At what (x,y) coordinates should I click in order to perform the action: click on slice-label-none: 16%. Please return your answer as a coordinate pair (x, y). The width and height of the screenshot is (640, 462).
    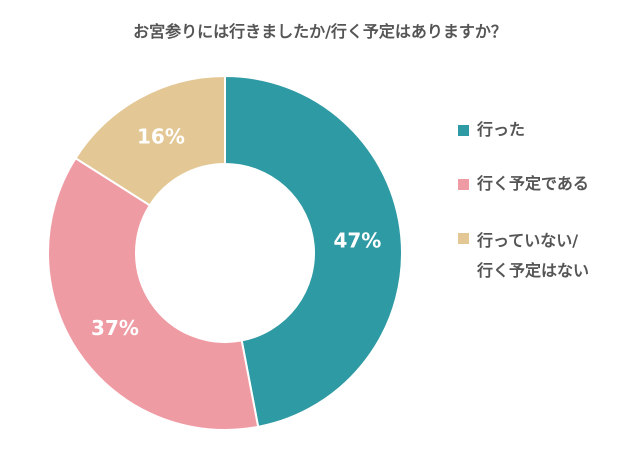
    Looking at the image, I should click on (161, 136).